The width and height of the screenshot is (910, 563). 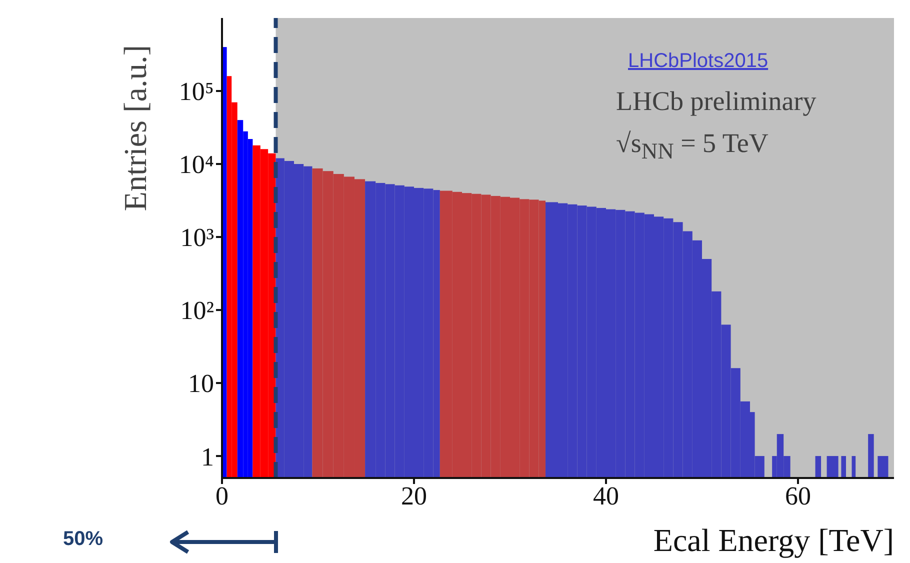 I want to click on annotation: √s$_{NN}$ = 5 TeV, so click(x=692, y=146).